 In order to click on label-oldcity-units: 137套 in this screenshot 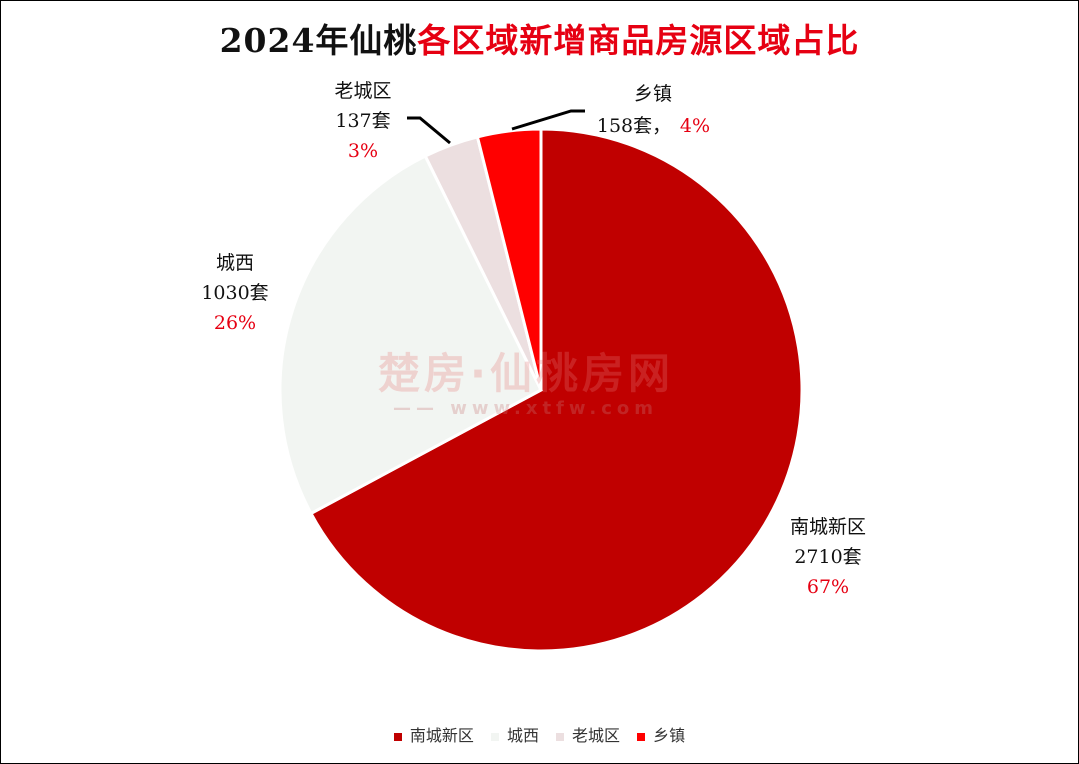, I will do `click(362, 121)`.